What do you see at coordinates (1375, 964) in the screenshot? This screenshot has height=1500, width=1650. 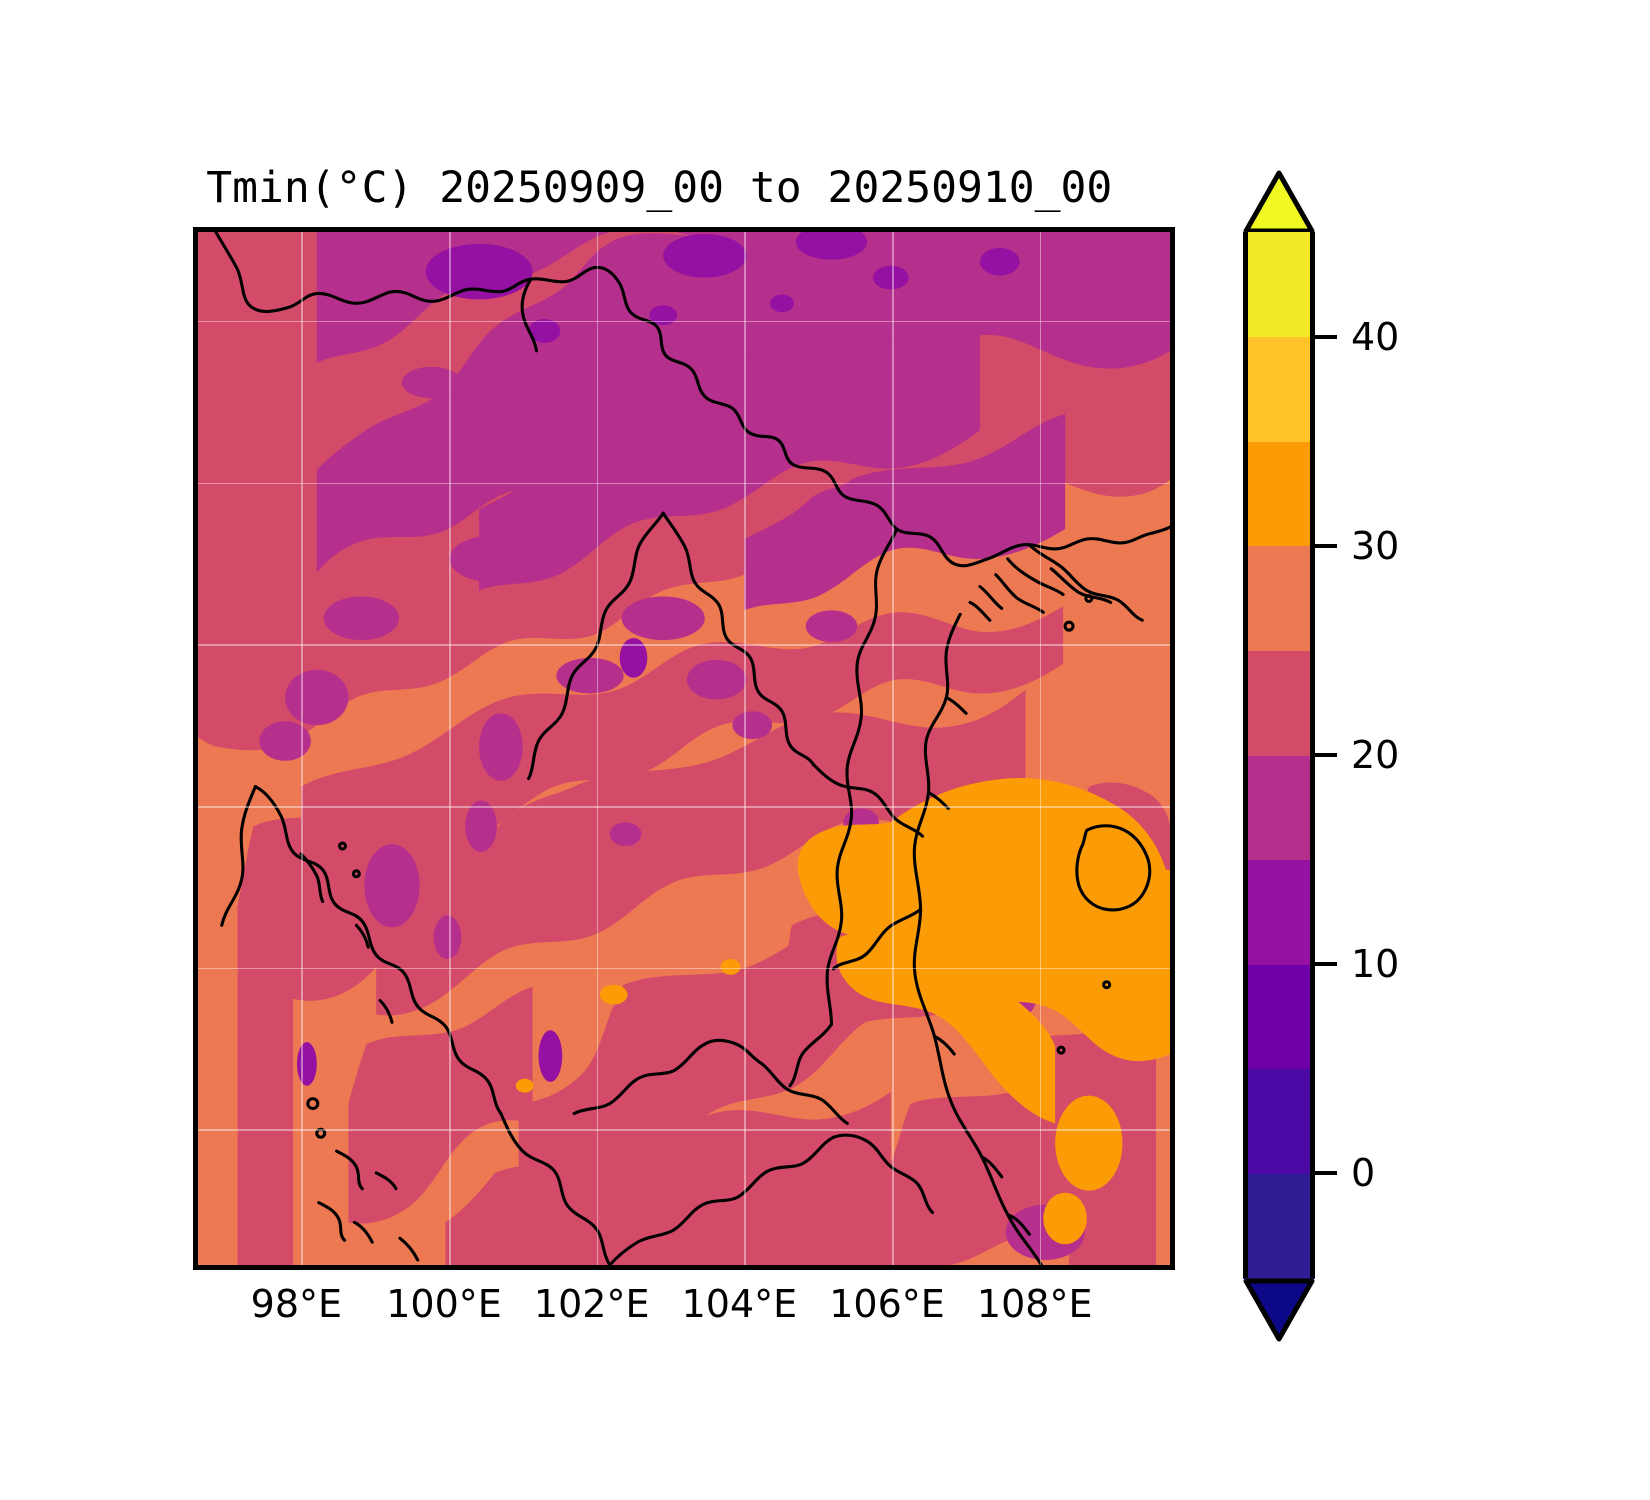 I see `colorbar-tick-label-10: 10` at bounding box center [1375, 964].